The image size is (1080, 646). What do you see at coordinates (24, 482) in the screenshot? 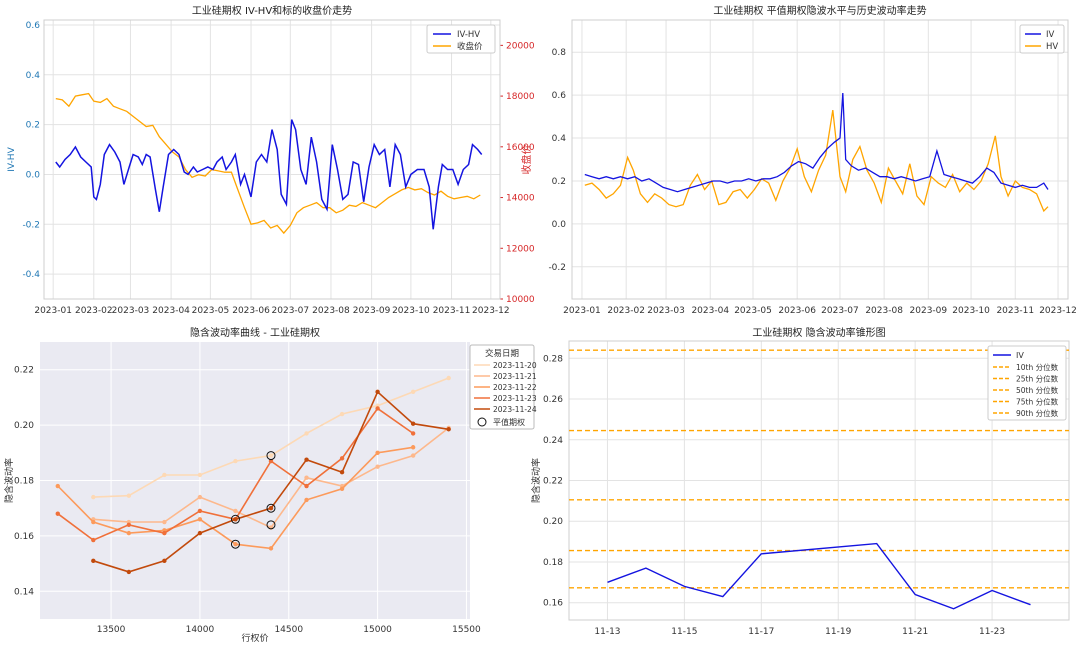
I see `y-tick-label: 0.18` at bounding box center [24, 482].